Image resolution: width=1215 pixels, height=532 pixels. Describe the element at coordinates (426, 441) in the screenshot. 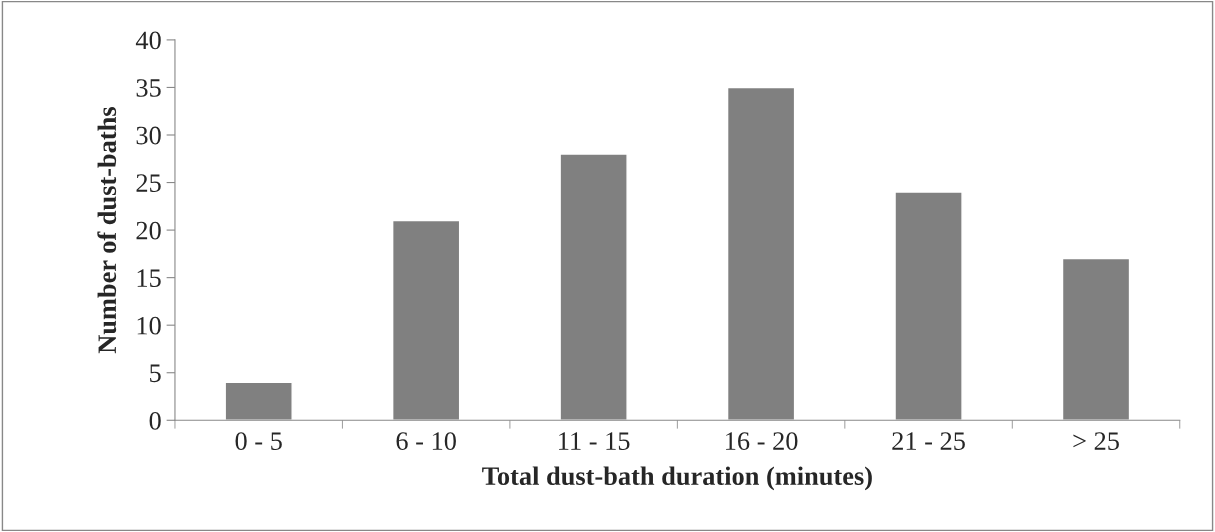

I see `x-tick-label: 6 - 10` at that location.